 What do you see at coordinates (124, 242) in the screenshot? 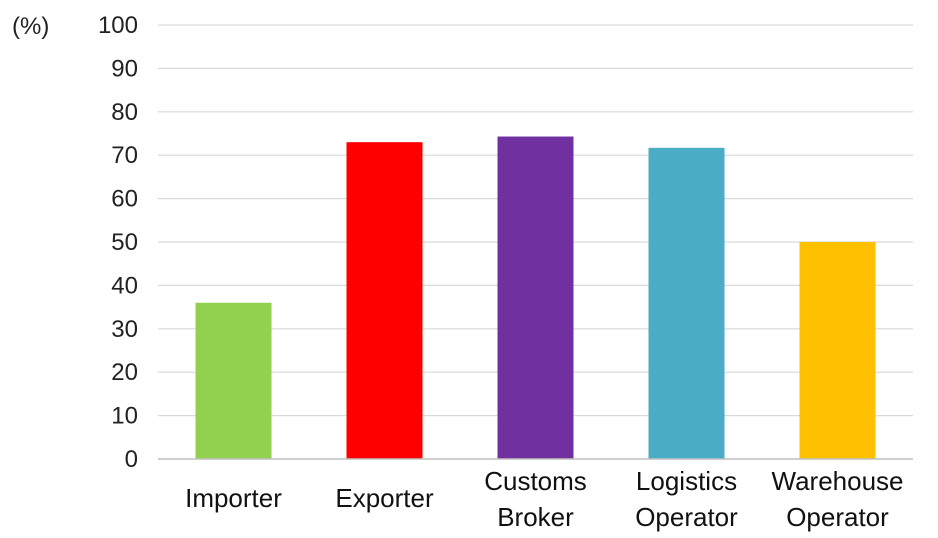
I see `y-tick-label: 50` at bounding box center [124, 242].